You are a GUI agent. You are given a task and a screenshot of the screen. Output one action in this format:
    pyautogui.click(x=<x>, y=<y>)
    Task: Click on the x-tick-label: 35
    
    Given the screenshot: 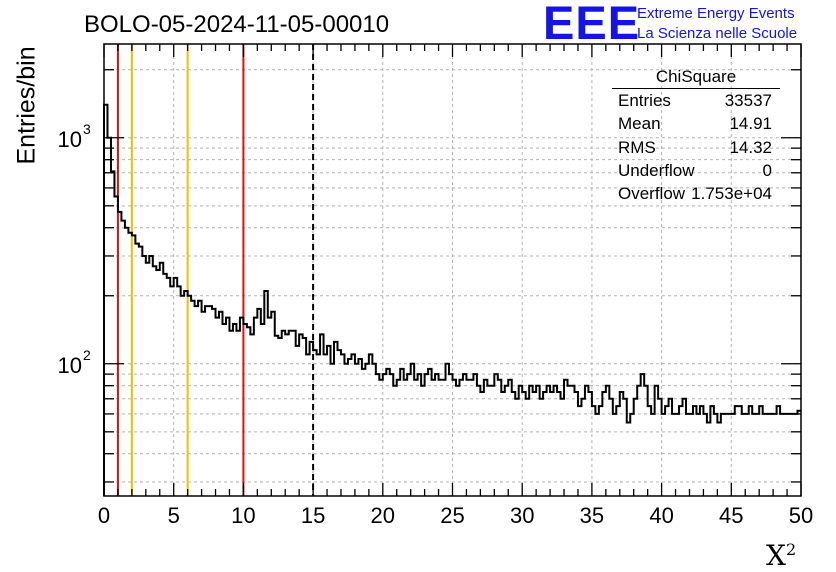 What is the action you would take?
    pyautogui.click(x=592, y=515)
    